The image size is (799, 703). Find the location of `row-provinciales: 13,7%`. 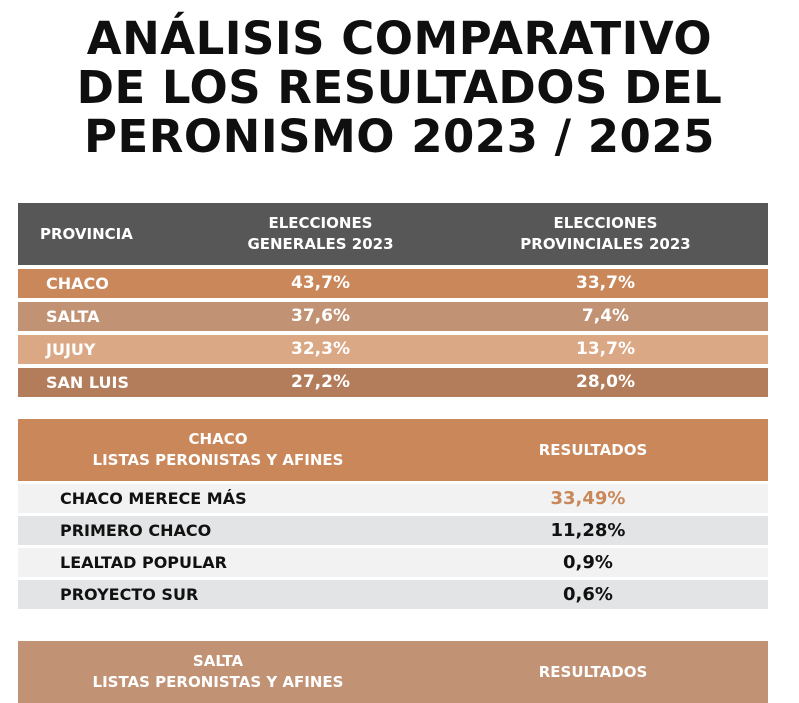

row-provinciales: 13,7% is located at coordinates (605, 349).